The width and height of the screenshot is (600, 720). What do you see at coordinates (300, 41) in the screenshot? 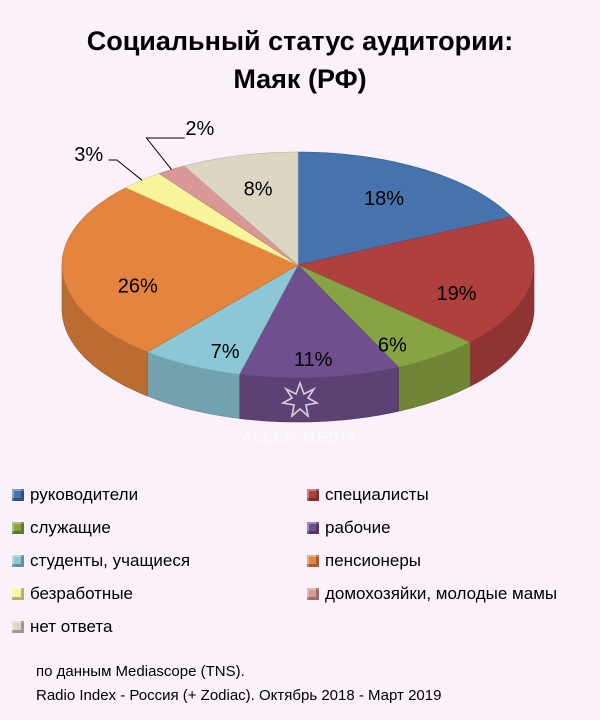
I see `chart-title-line1: Социальный статус аудитории:` at bounding box center [300, 41].